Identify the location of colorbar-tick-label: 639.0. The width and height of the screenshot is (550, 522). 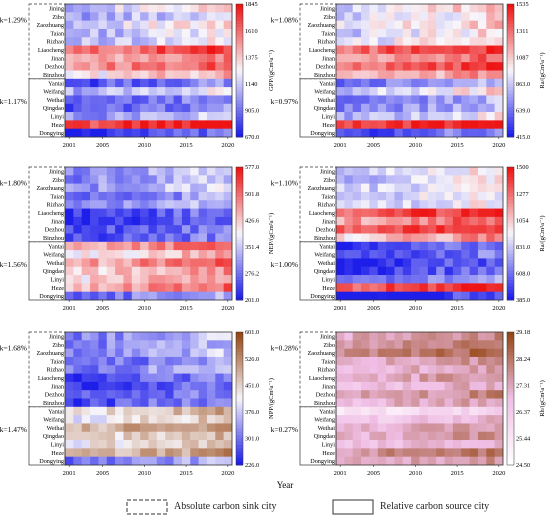
(523, 111).